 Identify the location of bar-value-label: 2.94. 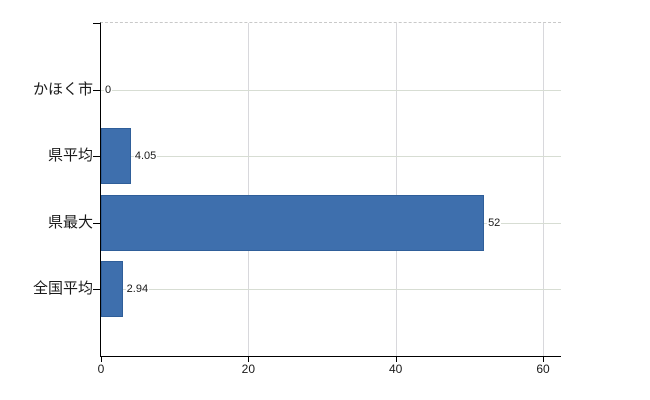
(137, 289).